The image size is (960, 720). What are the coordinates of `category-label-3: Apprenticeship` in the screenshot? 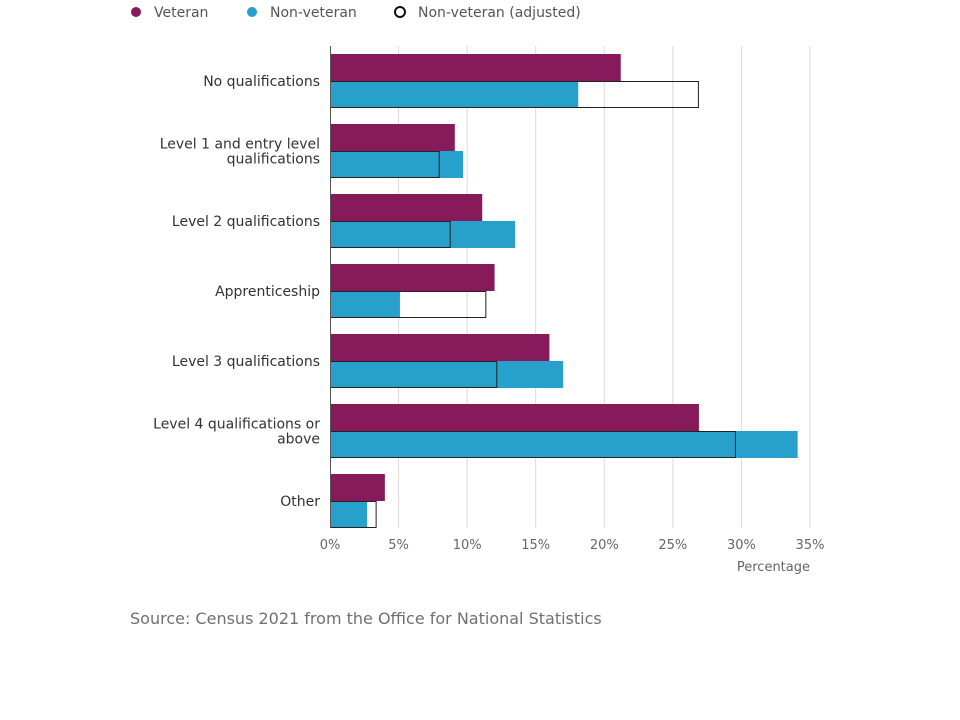 It's located at (267, 292).